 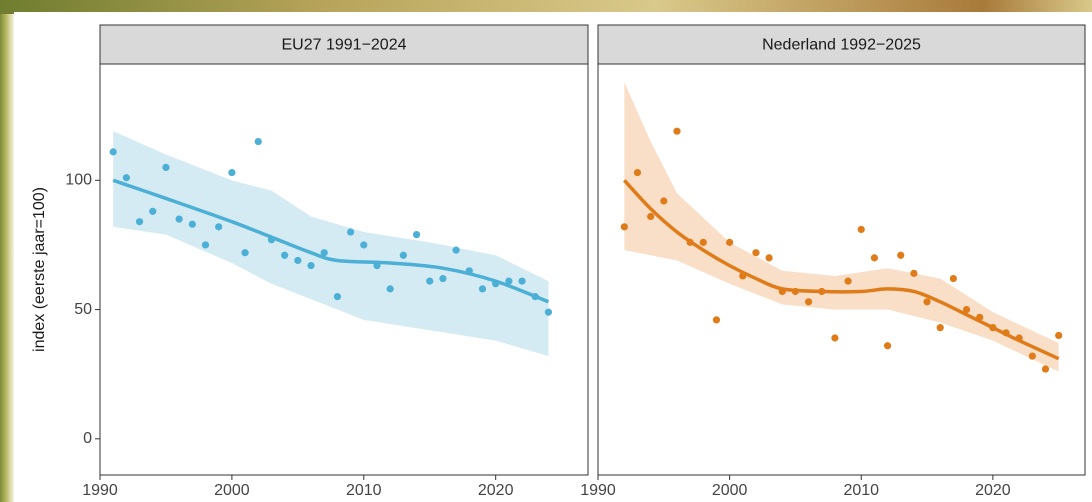 What do you see at coordinates (39, 269) in the screenshot?
I see `y-axis-label: index (eerste jaar=100)` at bounding box center [39, 269].